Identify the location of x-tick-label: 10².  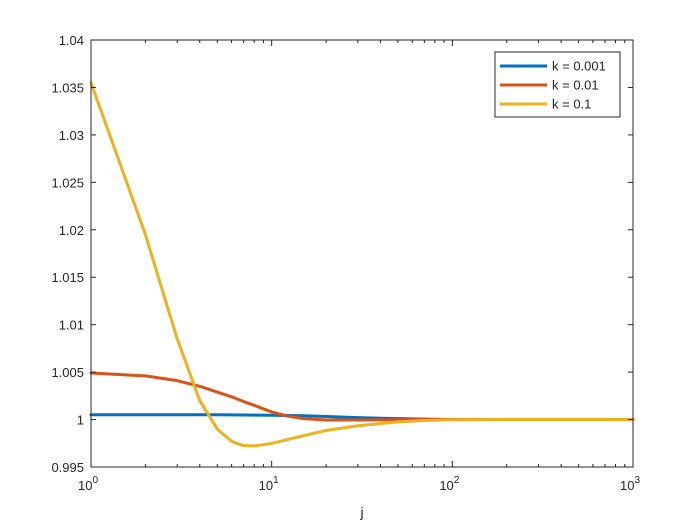
(449, 484).